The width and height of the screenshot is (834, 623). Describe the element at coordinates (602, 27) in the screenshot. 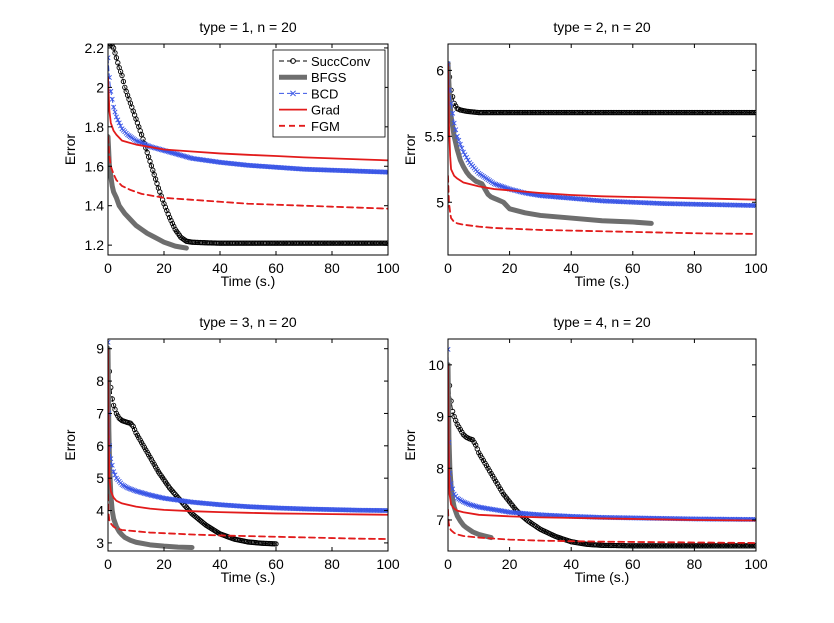

I see `chart-title: type = 2, n = 20` at that location.